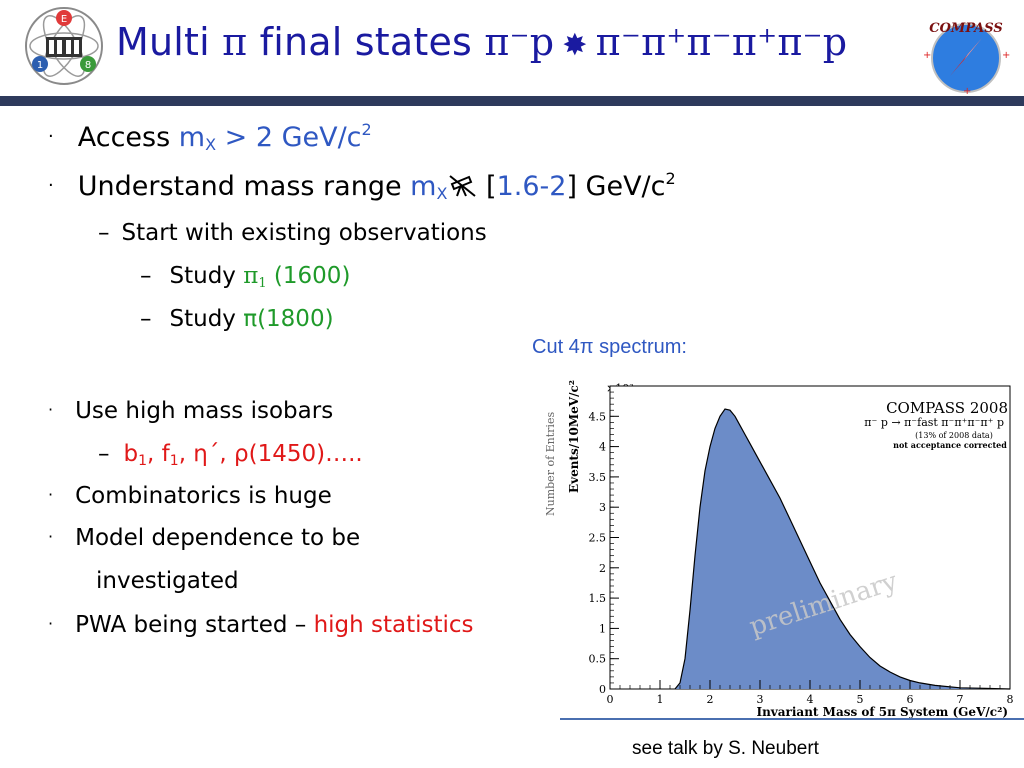  I want to click on bullet-pwa: · PWA being started – high statistics, so click(261, 625).